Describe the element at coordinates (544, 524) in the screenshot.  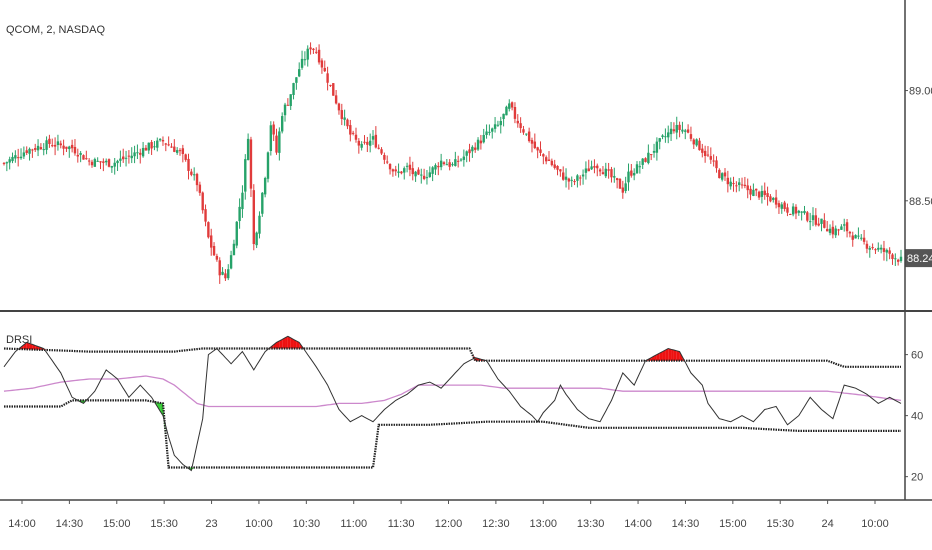
I see `time-tick-label: 13:00` at that location.